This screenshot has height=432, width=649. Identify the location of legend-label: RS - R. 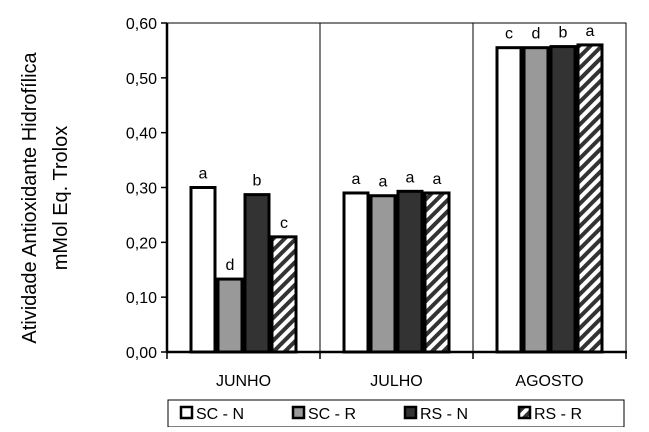
(558, 414).